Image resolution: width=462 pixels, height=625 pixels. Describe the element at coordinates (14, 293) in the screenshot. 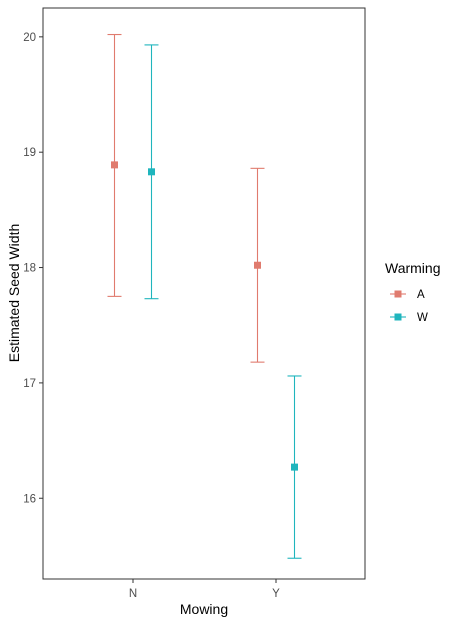

I see `y-axis-title: Estimated Seed Width` at that location.